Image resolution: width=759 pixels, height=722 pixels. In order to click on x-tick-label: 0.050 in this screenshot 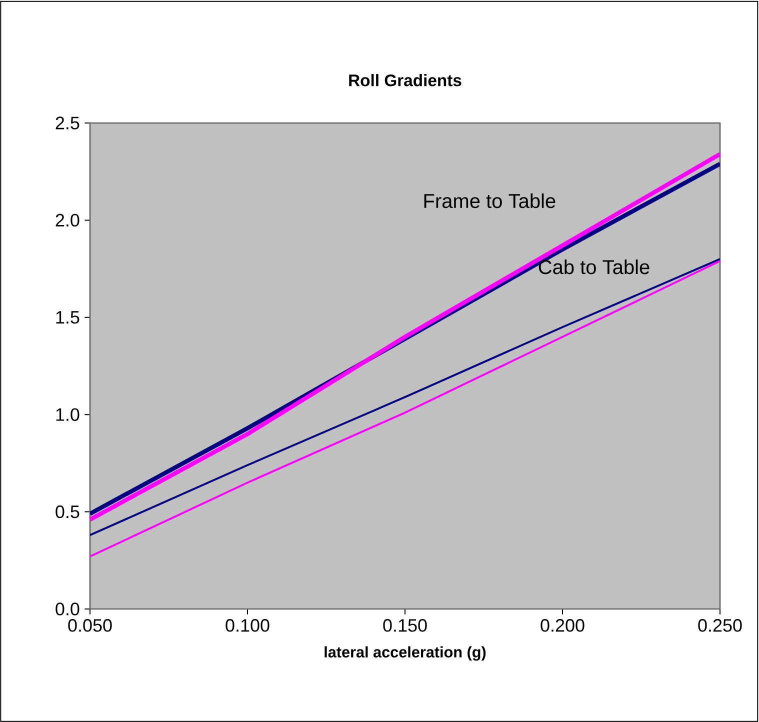, I will do `click(90, 625)`.